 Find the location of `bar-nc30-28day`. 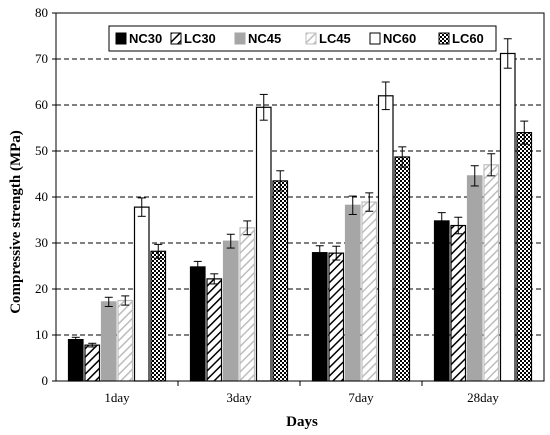

bar-nc30-28day is located at coordinates (441, 301).